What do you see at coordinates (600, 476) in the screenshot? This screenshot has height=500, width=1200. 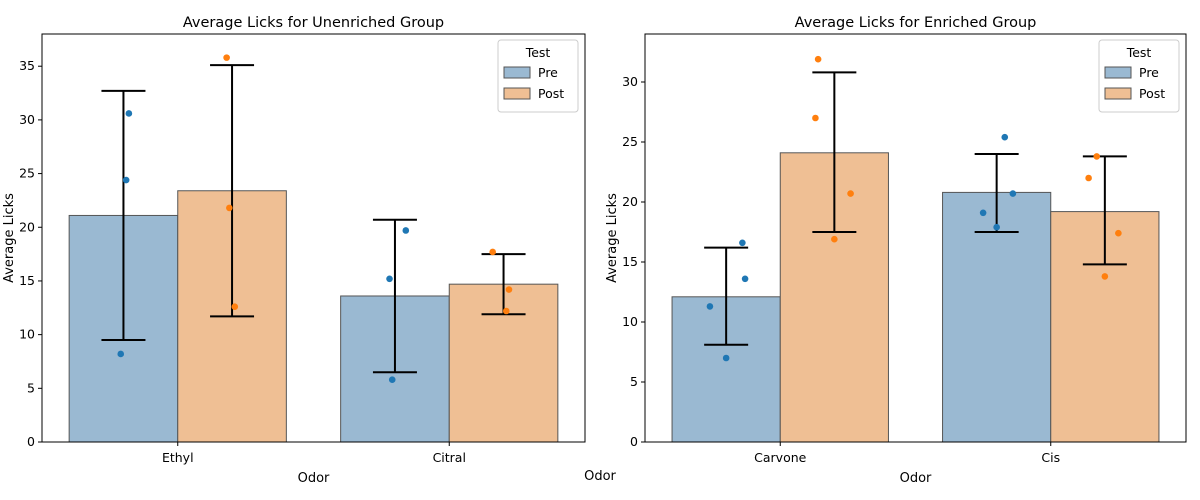 I see `shared-xlabel: Odor` at bounding box center [600, 476].